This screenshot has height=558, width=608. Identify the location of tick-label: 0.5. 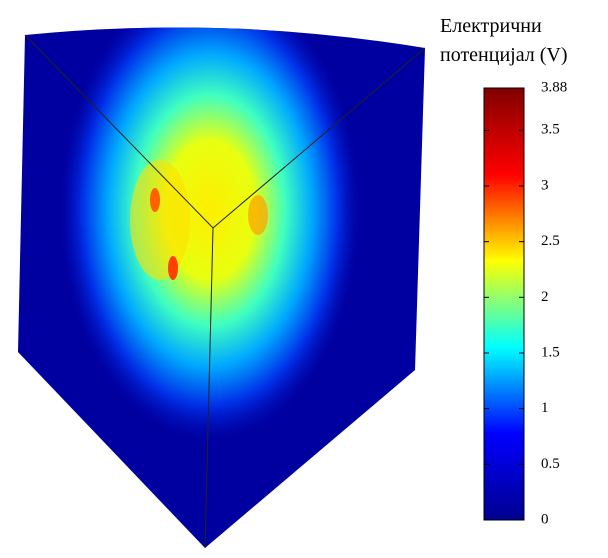
(550, 464).